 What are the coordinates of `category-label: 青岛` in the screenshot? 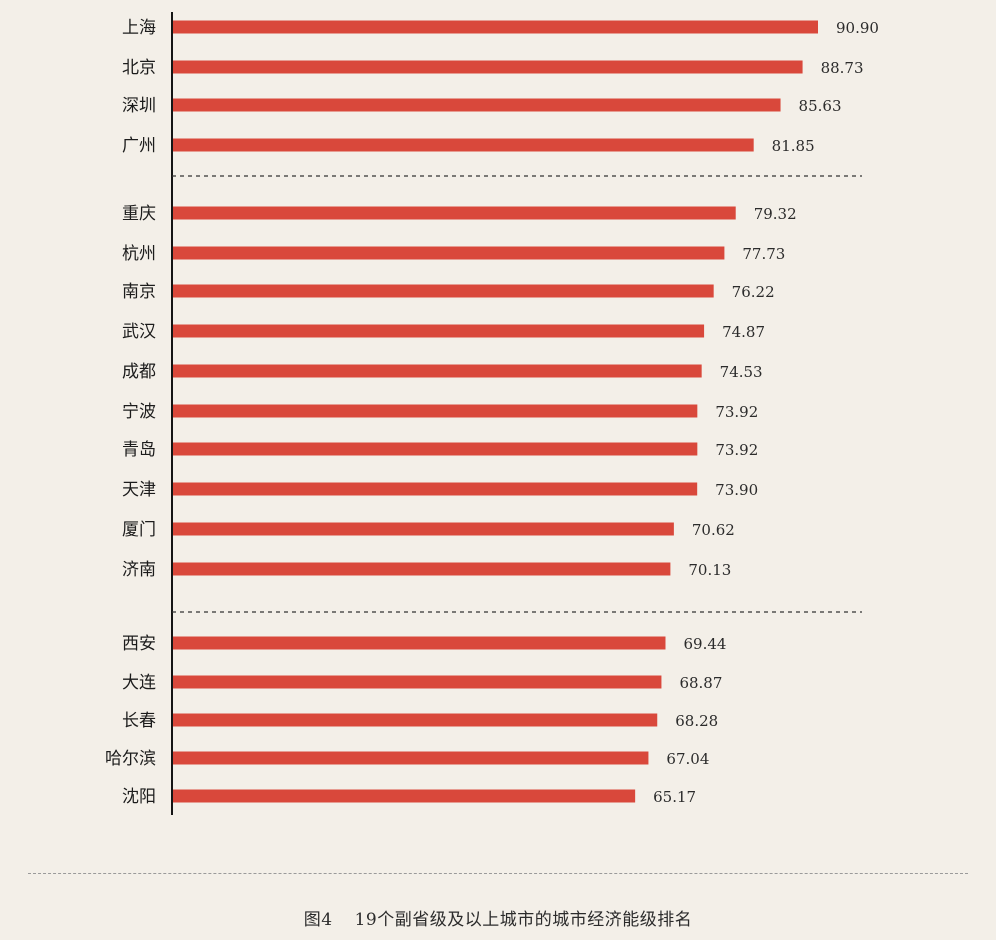 It's located at (139, 450).